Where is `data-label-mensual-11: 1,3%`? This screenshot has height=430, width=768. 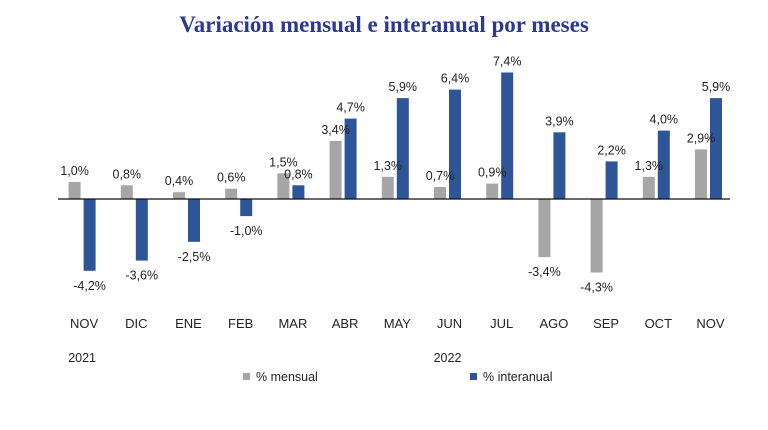 data-label-mensual-11: 1,3% is located at coordinates (649, 166).